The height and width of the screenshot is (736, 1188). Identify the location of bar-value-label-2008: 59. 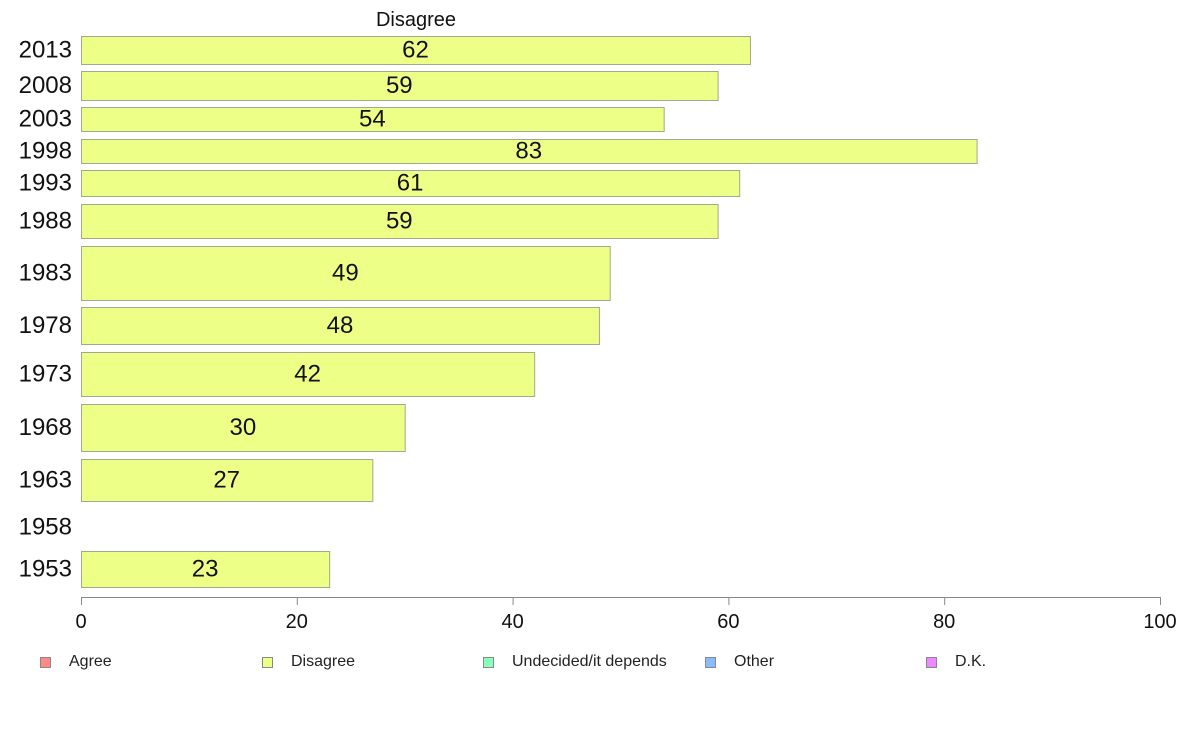
(399, 85).